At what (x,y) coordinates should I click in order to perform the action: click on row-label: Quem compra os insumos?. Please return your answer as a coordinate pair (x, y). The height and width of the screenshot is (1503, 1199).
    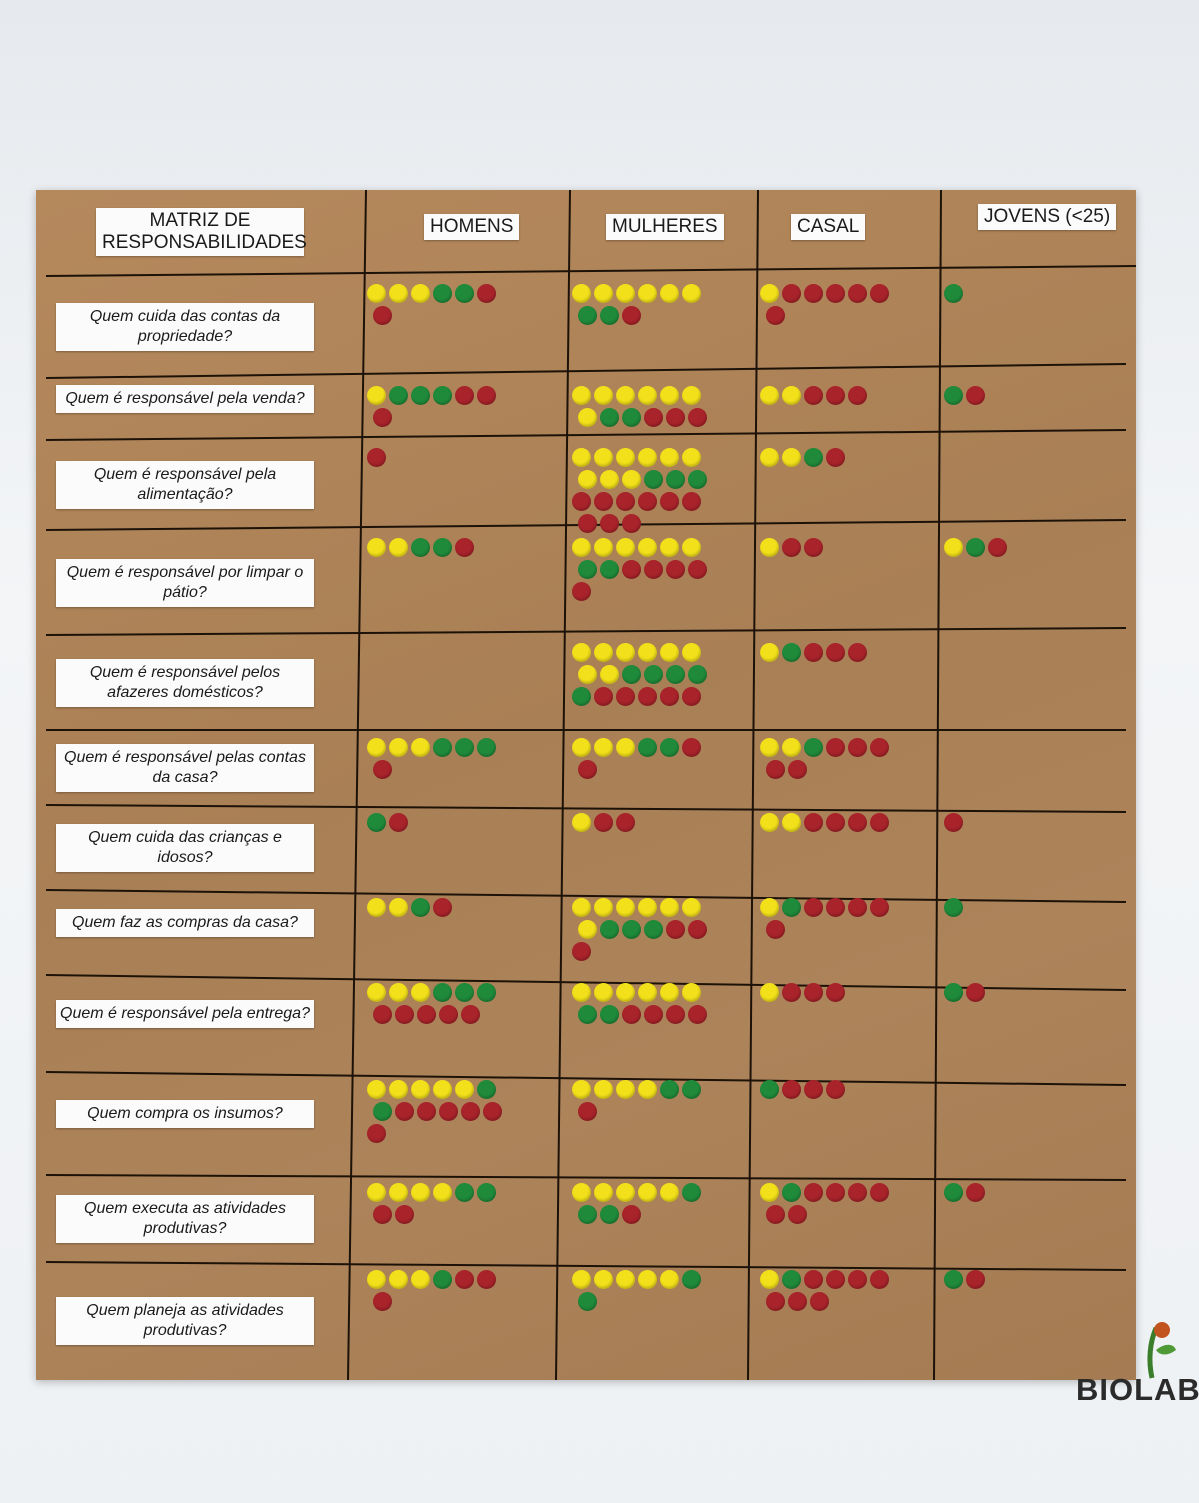
    Looking at the image, I should click on (185, 1113).